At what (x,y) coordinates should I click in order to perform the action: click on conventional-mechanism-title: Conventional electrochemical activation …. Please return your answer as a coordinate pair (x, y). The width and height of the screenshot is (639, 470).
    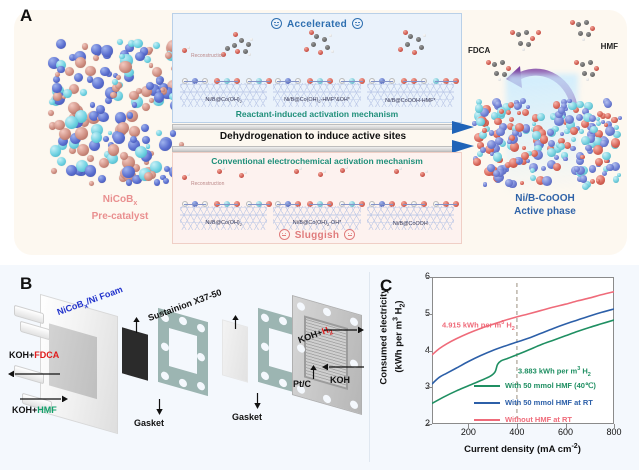
    Looking at the image, I should click on (317, 161).